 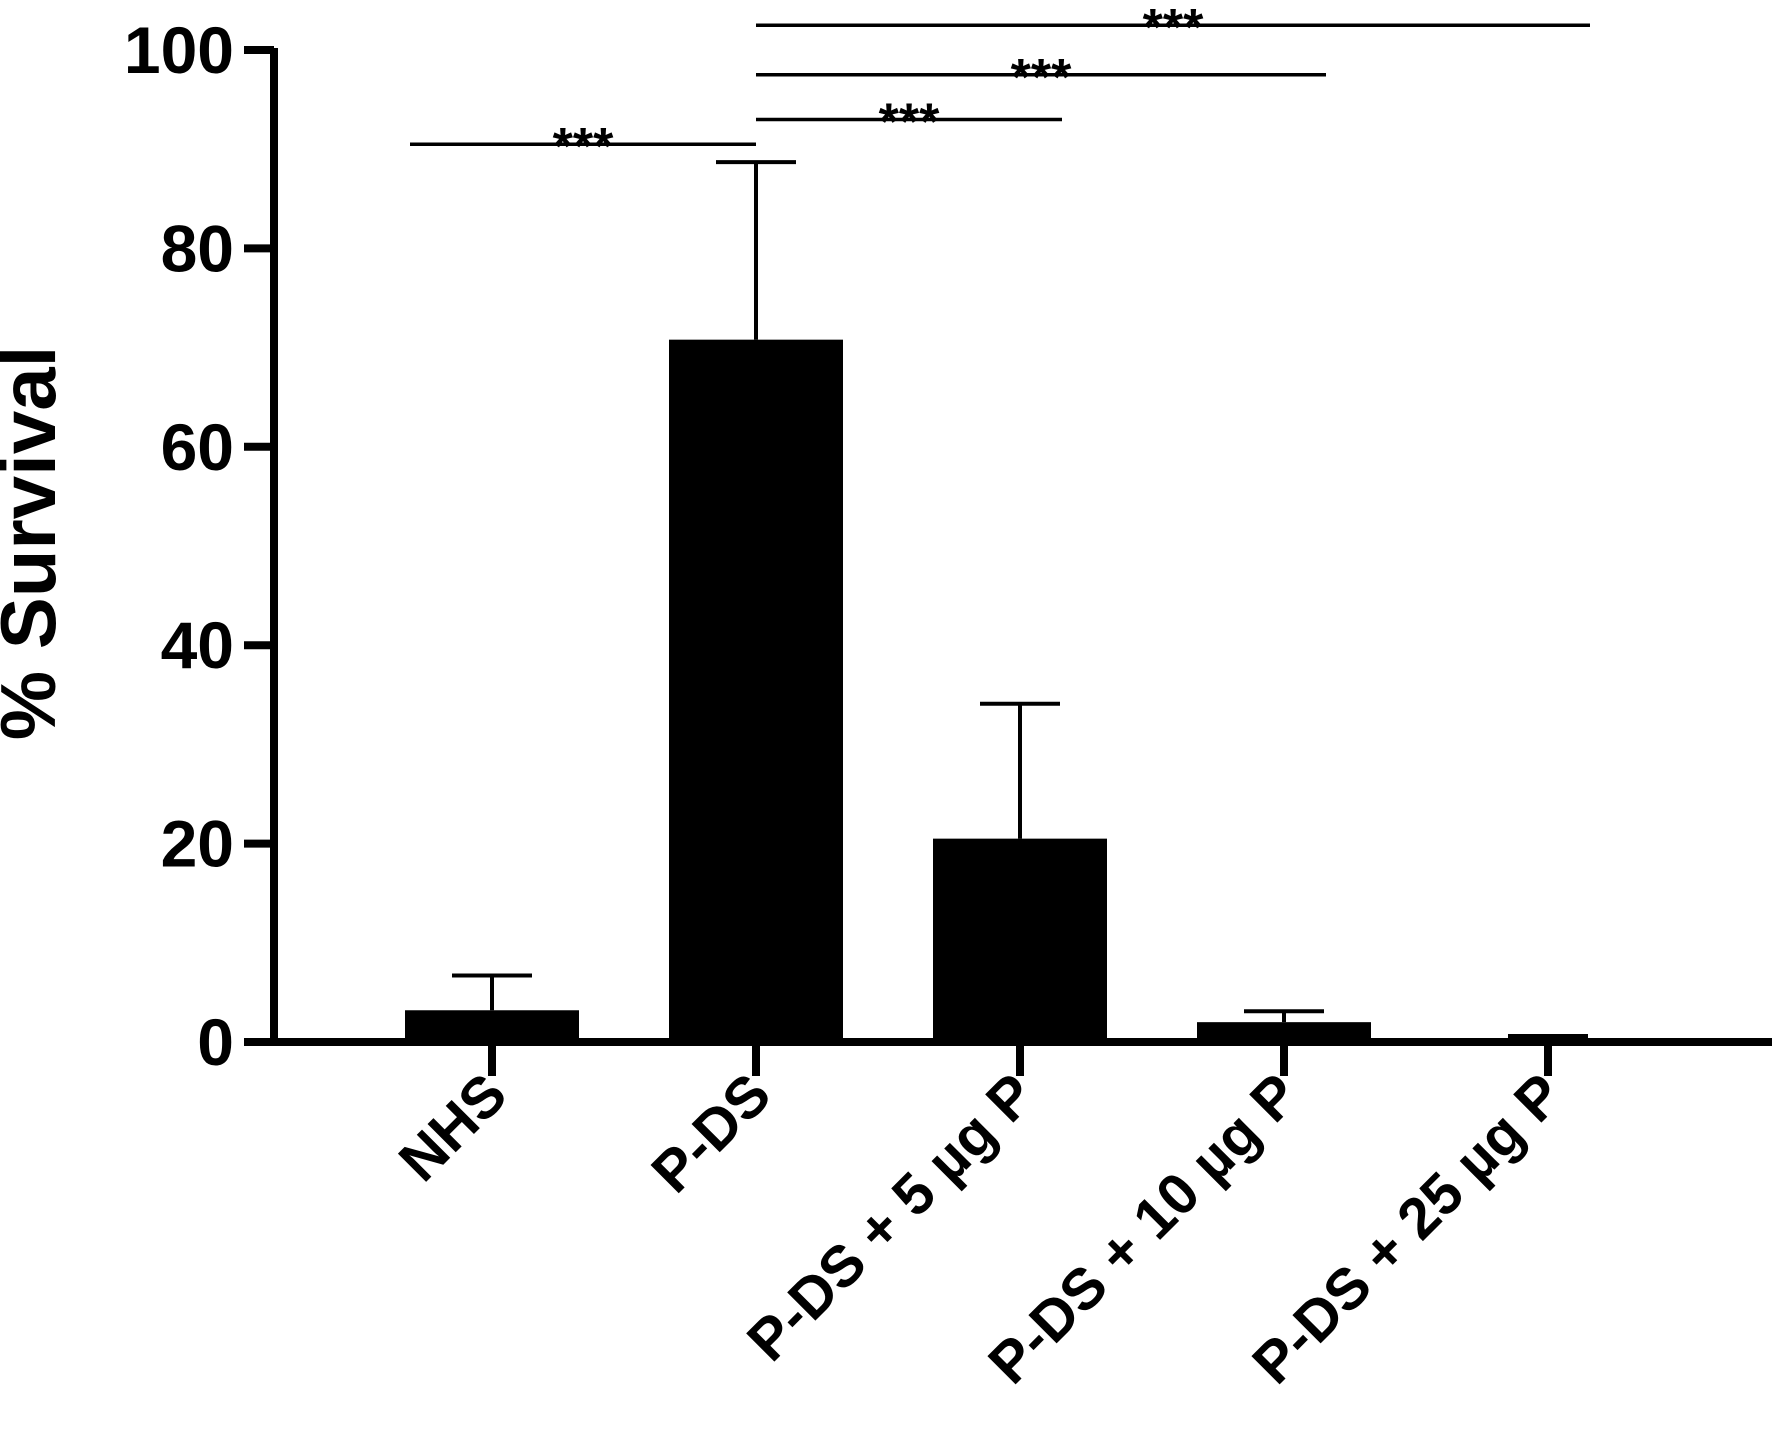 I want to click on y-tick-label: 0, so click(x=215, y=1042).